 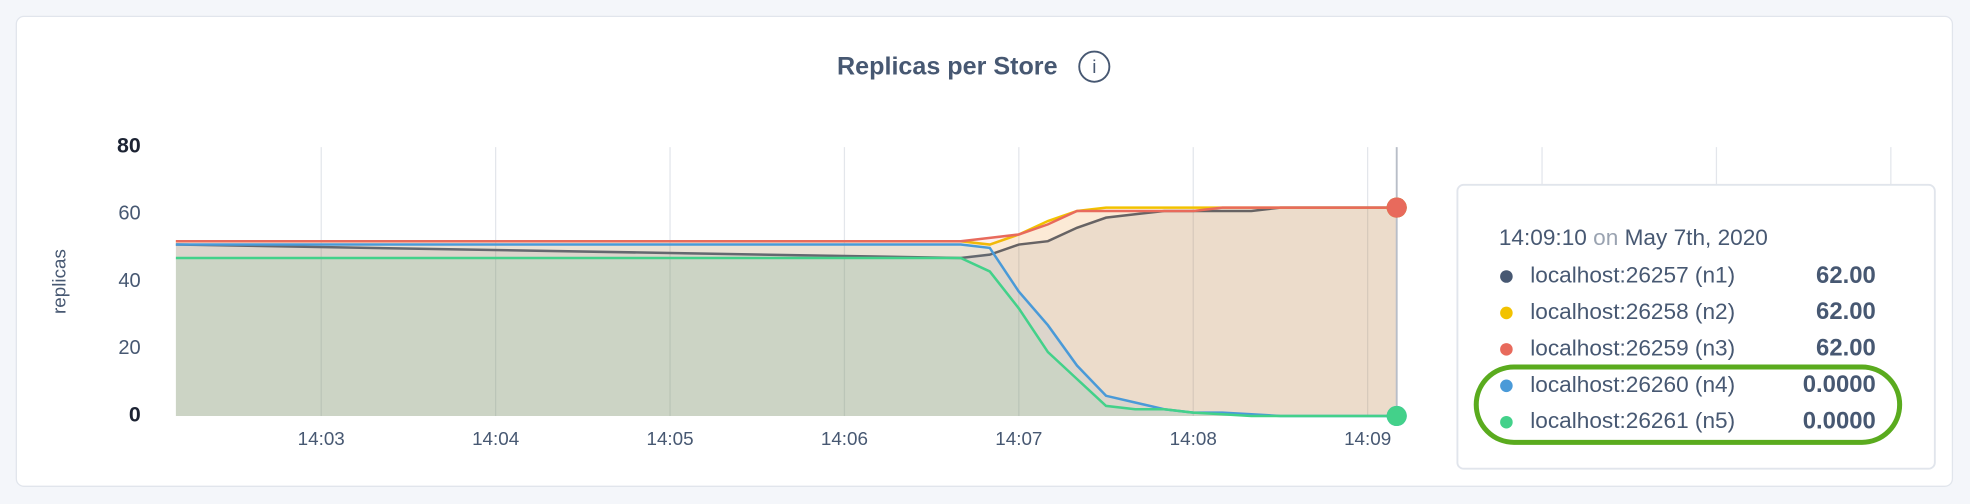 I want to click on tooltip-header: 14:09:10 on May 7th, 2020, so click(x=1633, y=237).